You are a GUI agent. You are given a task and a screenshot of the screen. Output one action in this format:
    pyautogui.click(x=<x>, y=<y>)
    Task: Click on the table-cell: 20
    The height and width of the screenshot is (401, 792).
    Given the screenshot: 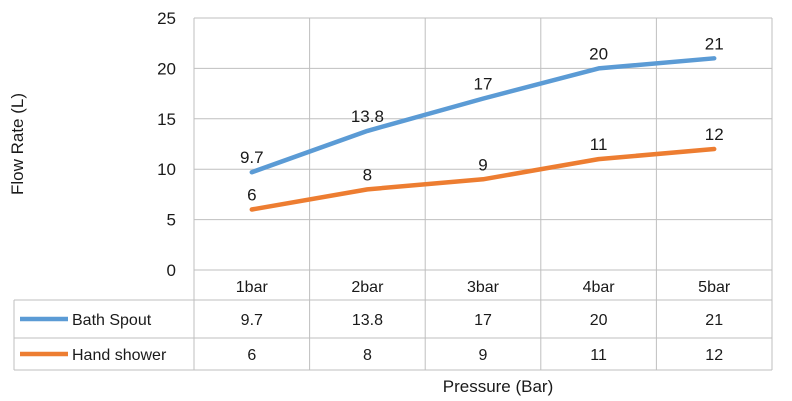 What is the action you would take?
    pyautogui.click(x=599, y=320)
    